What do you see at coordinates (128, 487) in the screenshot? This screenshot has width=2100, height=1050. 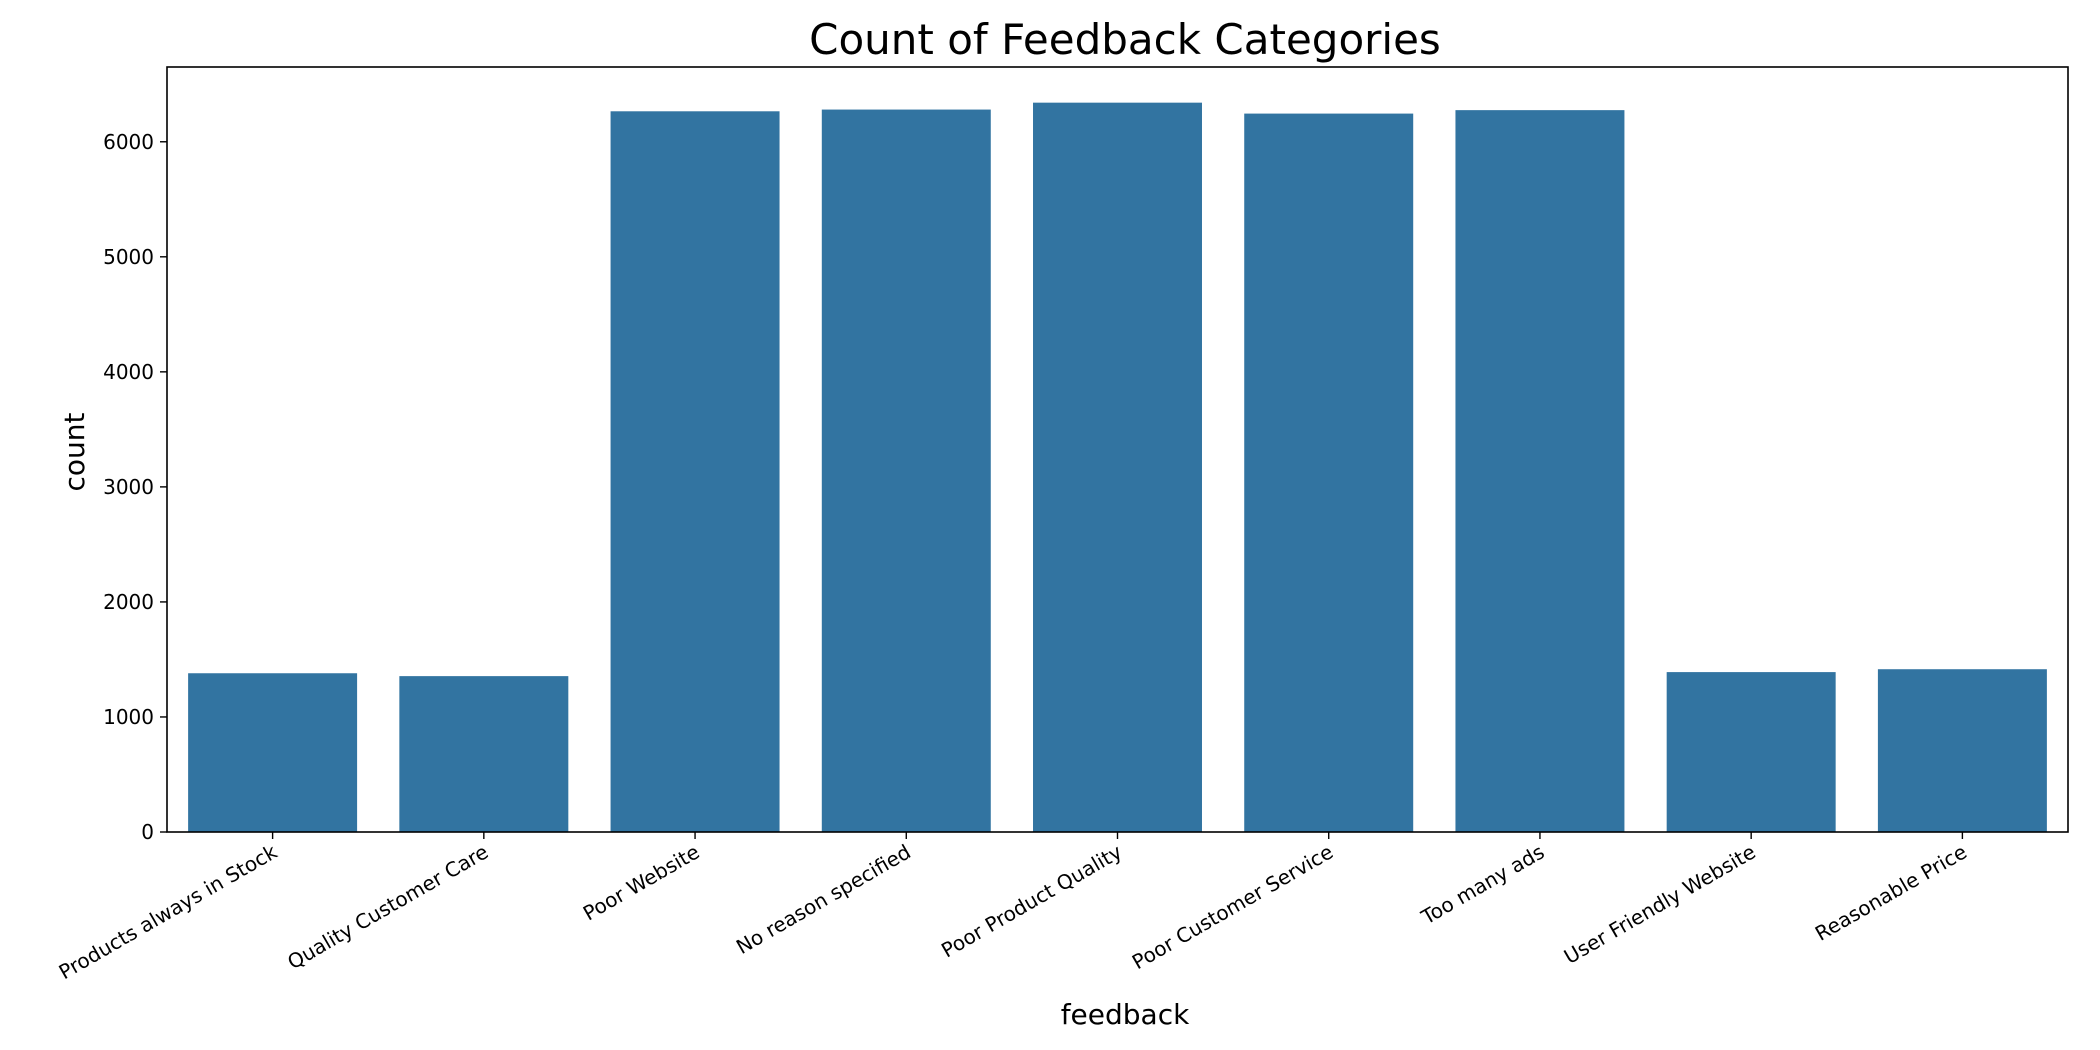 I see `y-tick-label-3: 3000` at bounding box center [128, 487].